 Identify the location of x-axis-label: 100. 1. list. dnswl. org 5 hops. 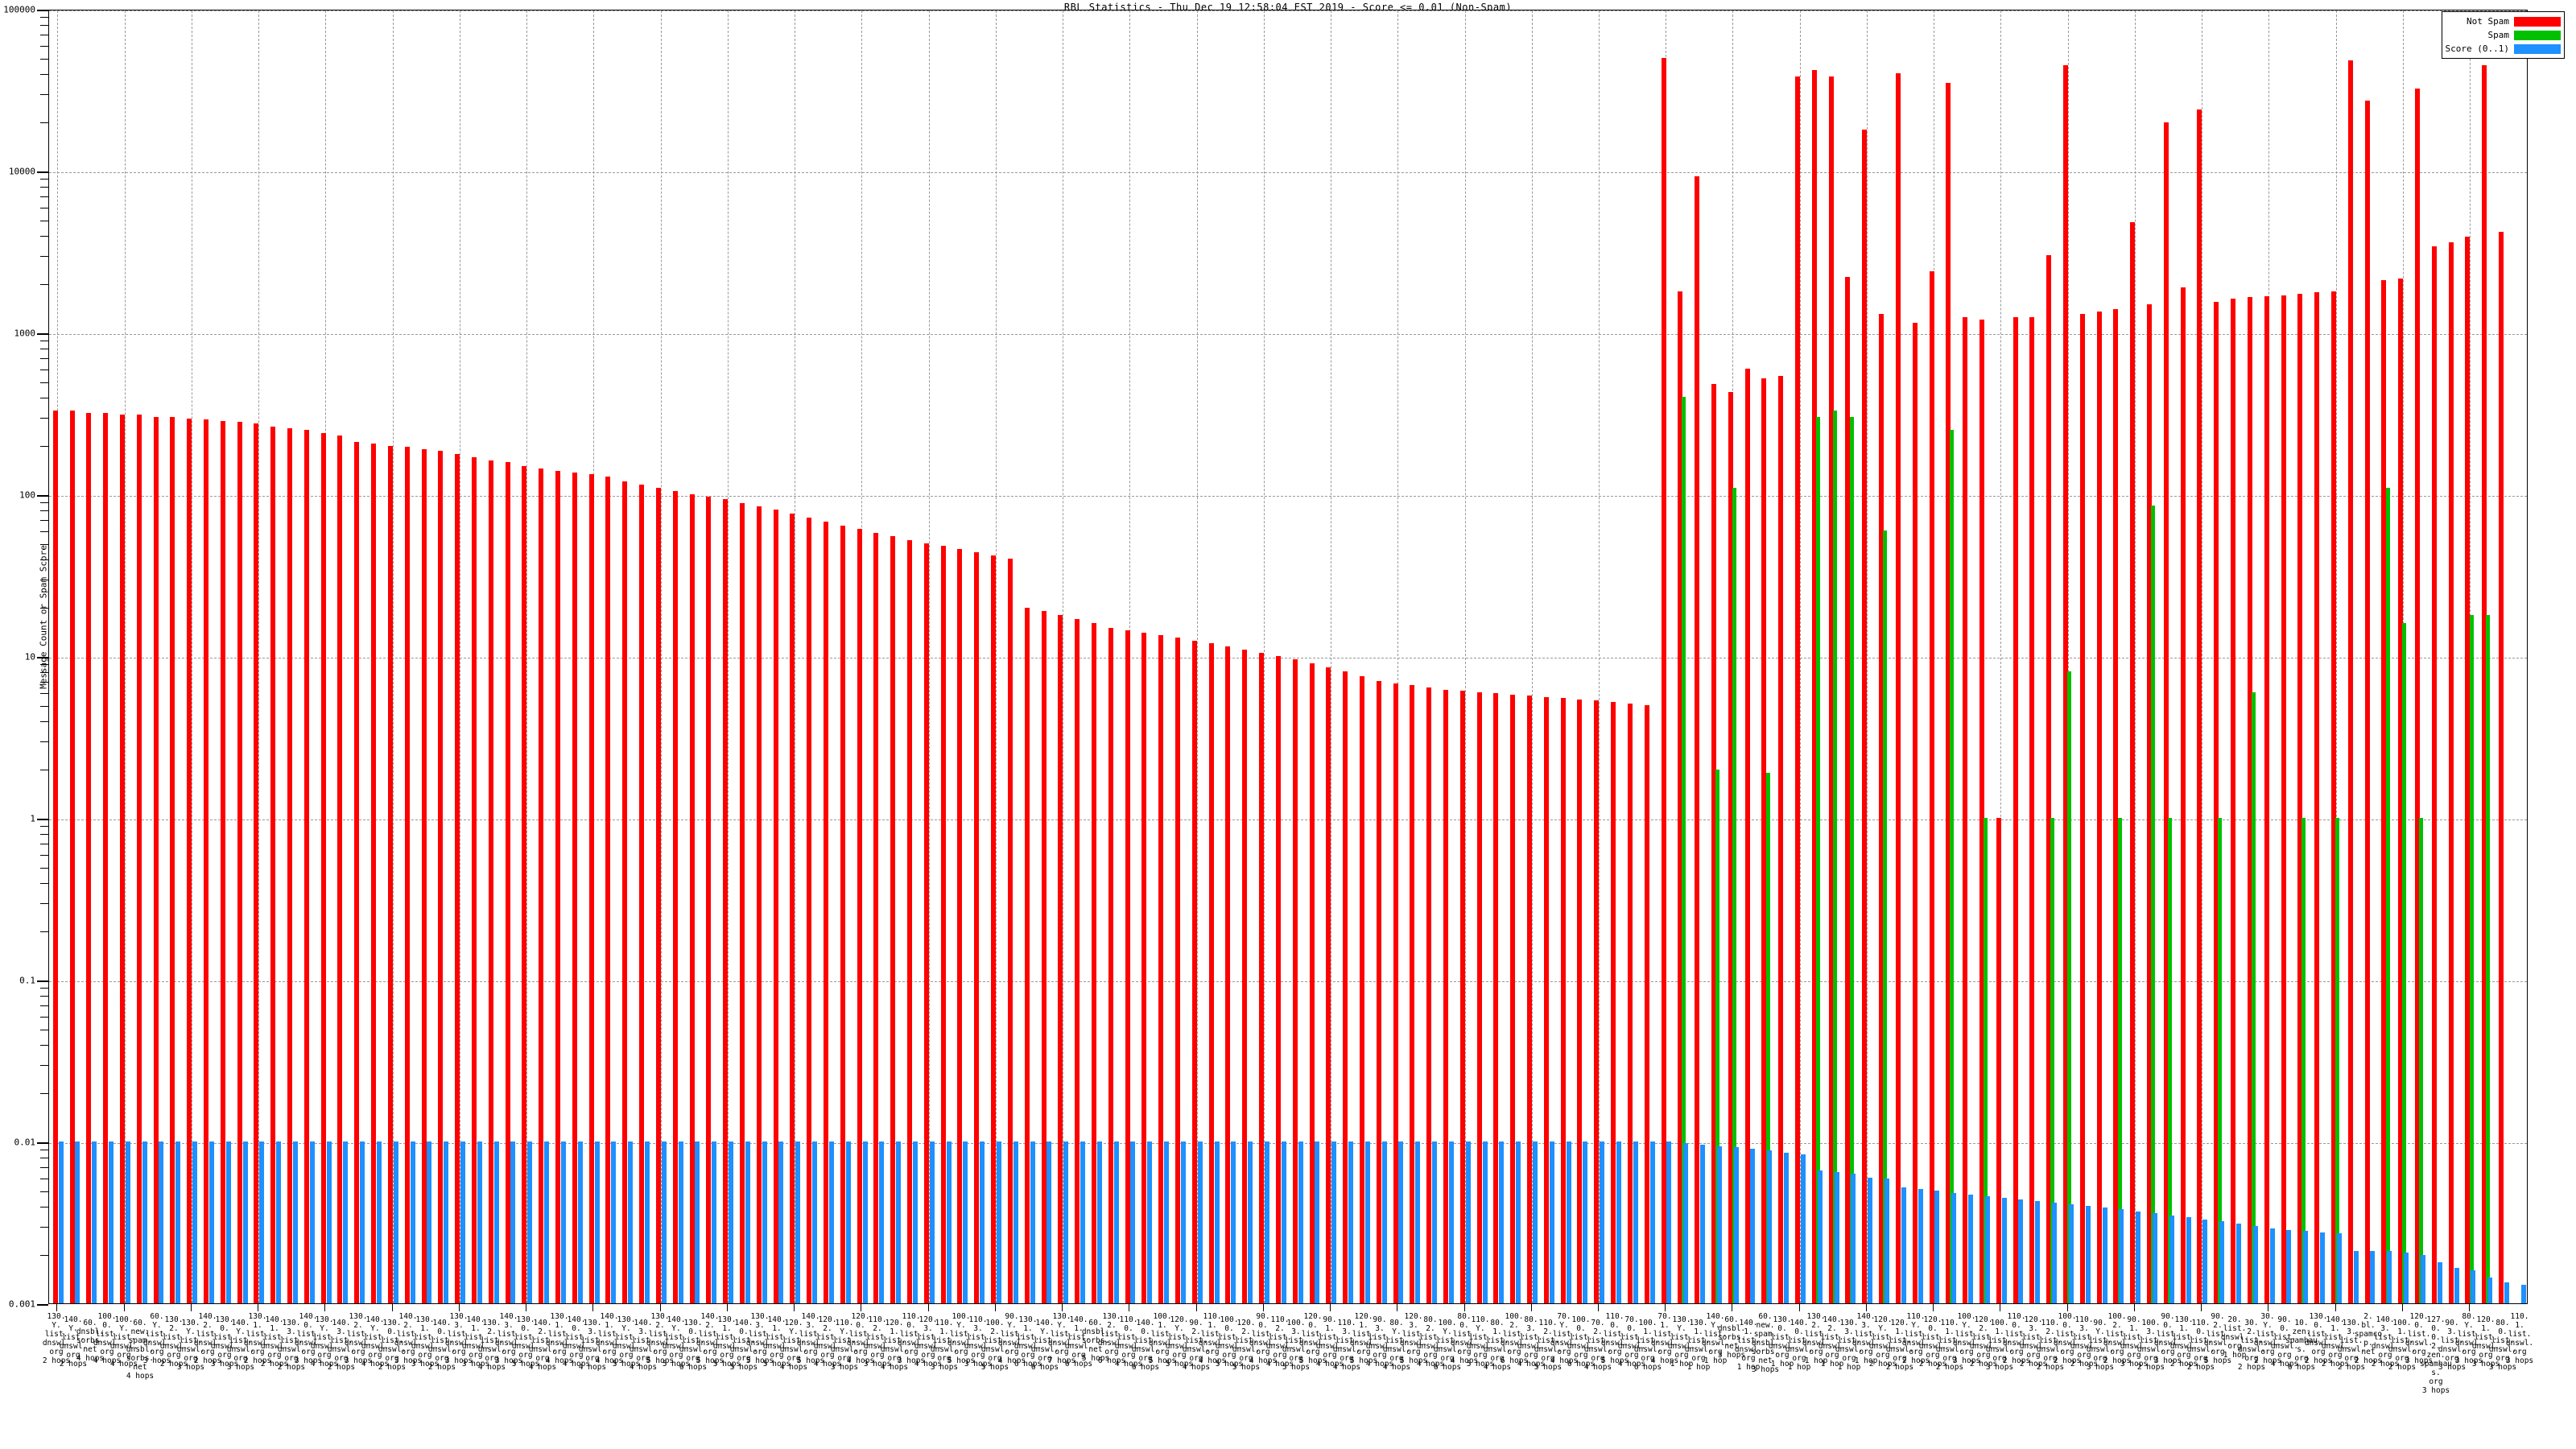
(1162, 1338).